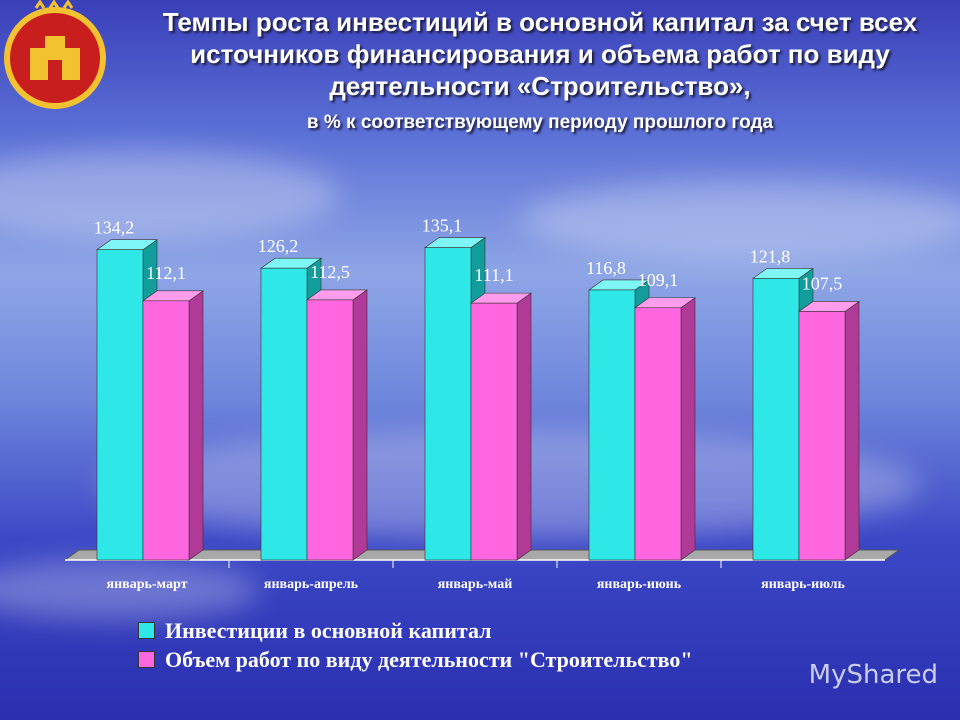 Image resolution: width=960 pixels, height=720 pixels. Describe the element at coordinates (114, 228) in the screenshot. I see `data-label: 134,2` at that location.